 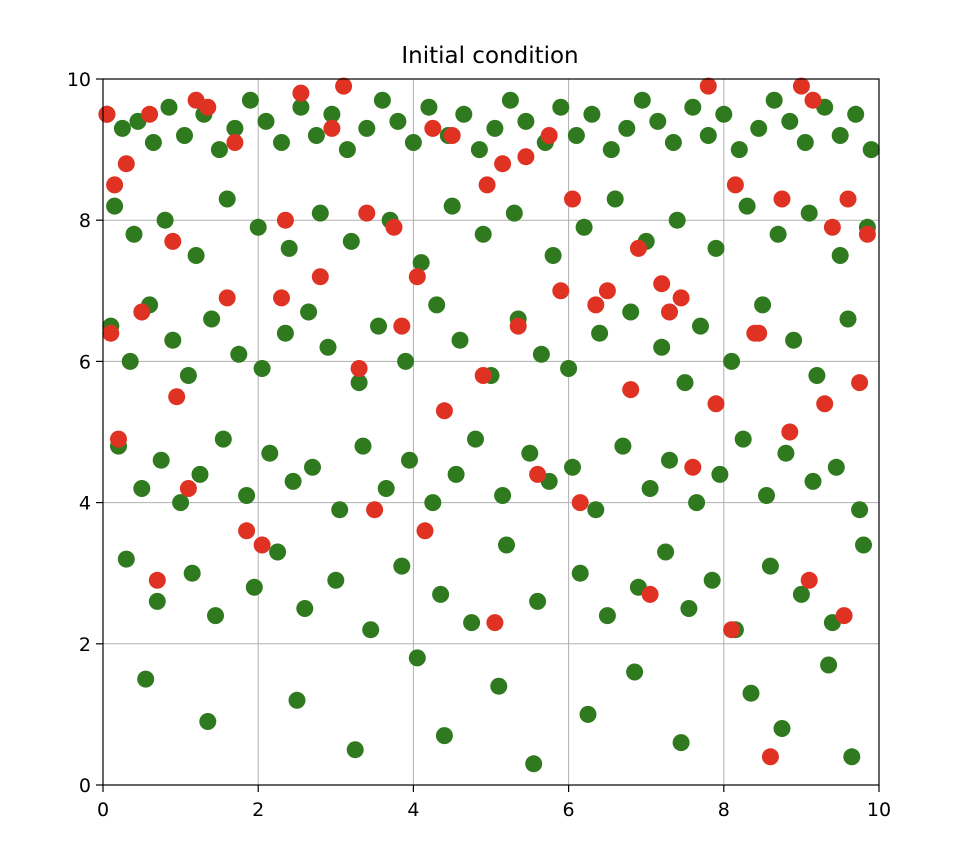 What do you see at coordinates (103, 810) in the screenshot?
I see `x-tick-label: 0` at bounding box center [103, 810].